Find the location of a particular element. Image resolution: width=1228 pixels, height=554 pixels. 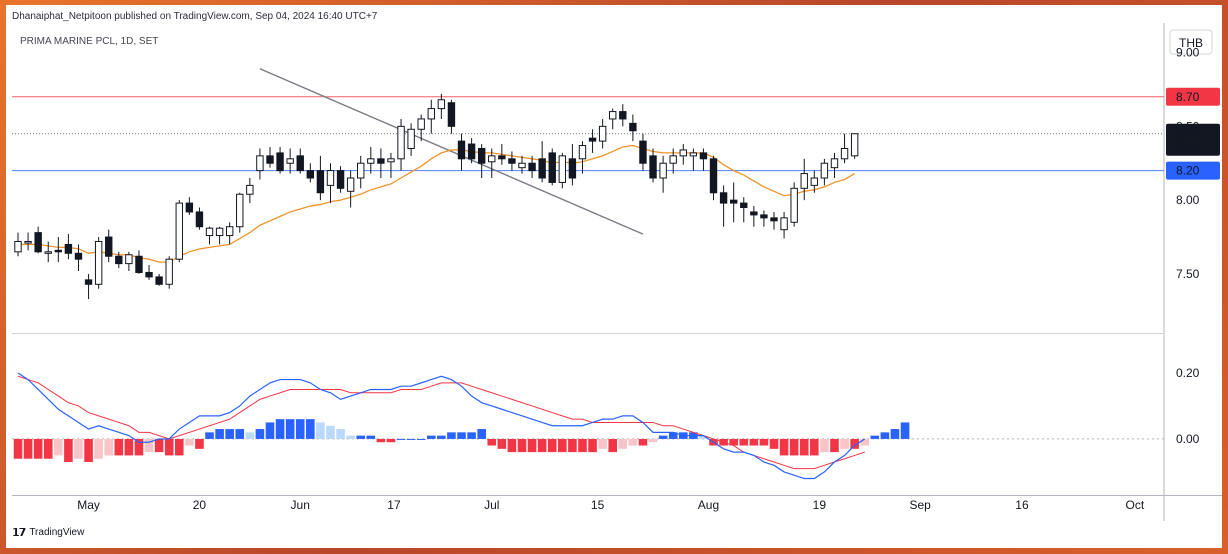

macd-tick-label: 0.20 is located at coordinates (1188, 373).